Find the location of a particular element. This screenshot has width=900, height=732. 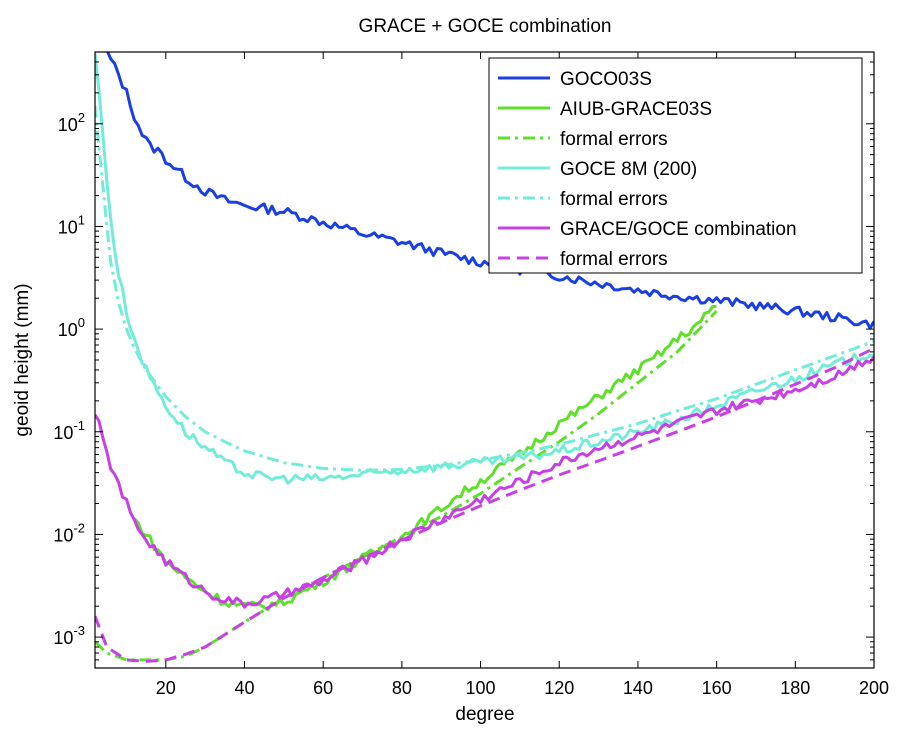

legend-box is located at coordinates (675, 165).